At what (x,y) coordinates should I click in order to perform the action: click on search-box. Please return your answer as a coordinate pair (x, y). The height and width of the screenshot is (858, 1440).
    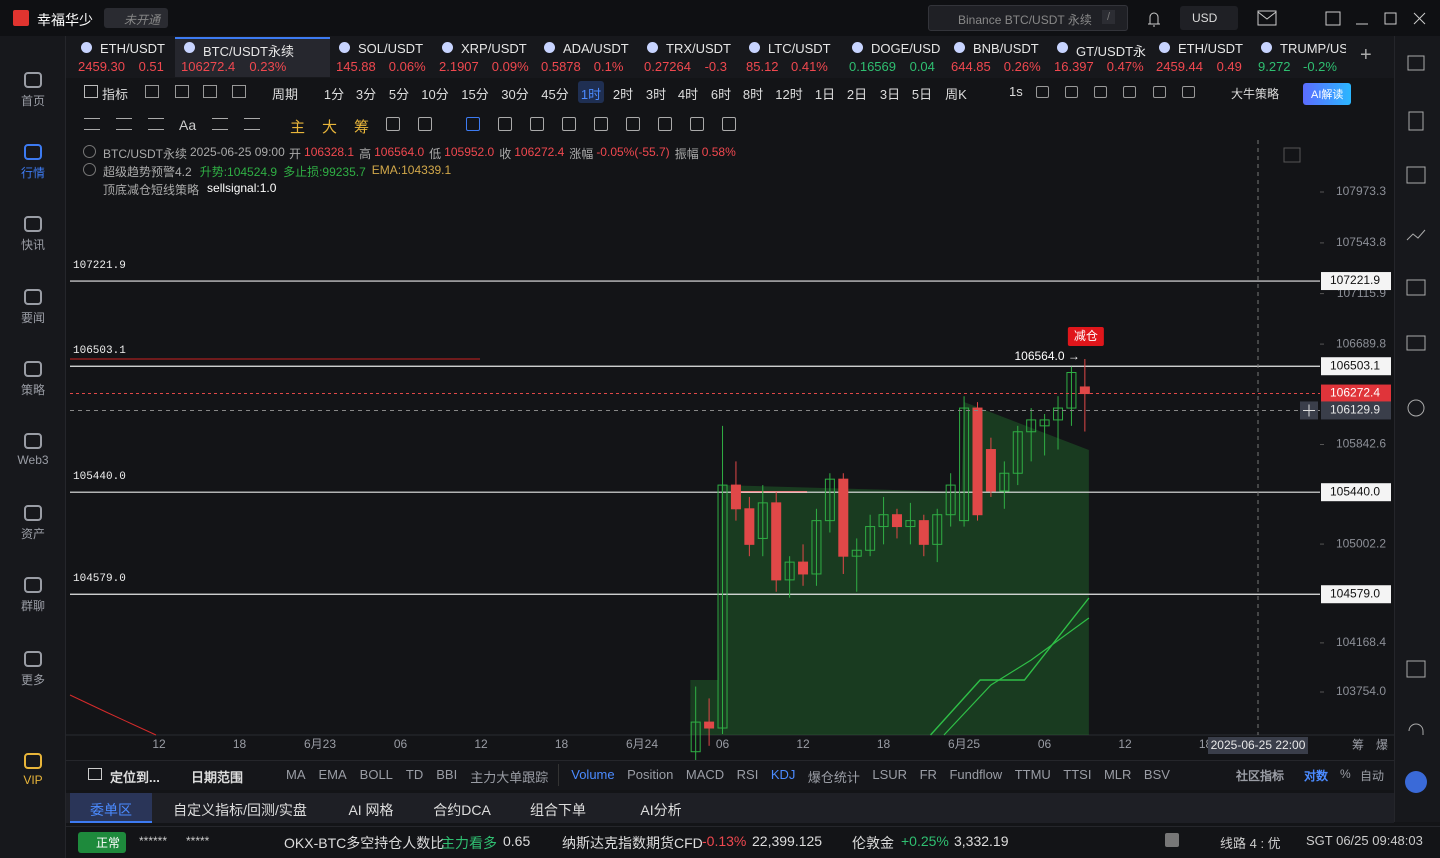
    Looking at the image, I should click on (1028, 18).